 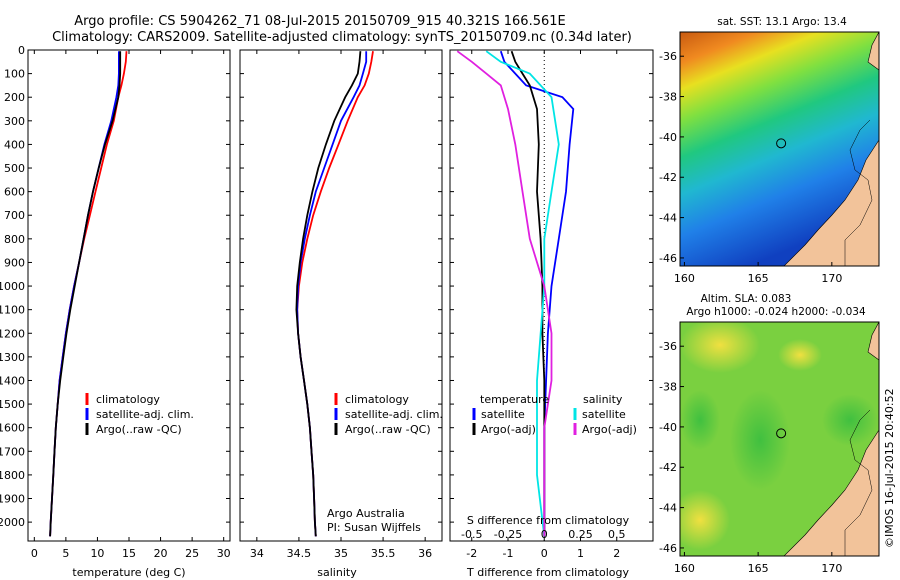 What do you see at coordinates (528, 293) in the screenshot?
I see `series-line-t_argo` at bounding box center [528, 293].